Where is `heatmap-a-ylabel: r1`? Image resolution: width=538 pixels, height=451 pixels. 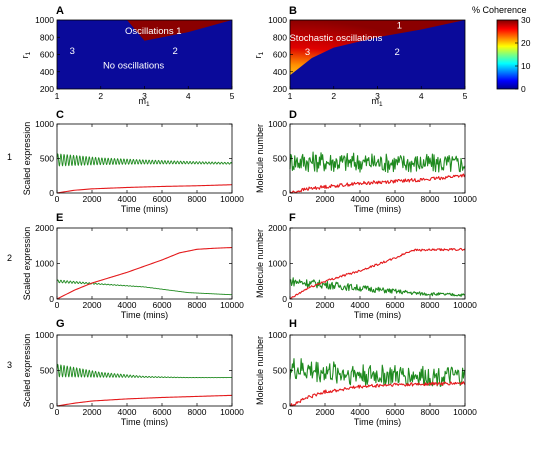 heatmap-a-ylabel: r1 is located at coordinates (26, 54).